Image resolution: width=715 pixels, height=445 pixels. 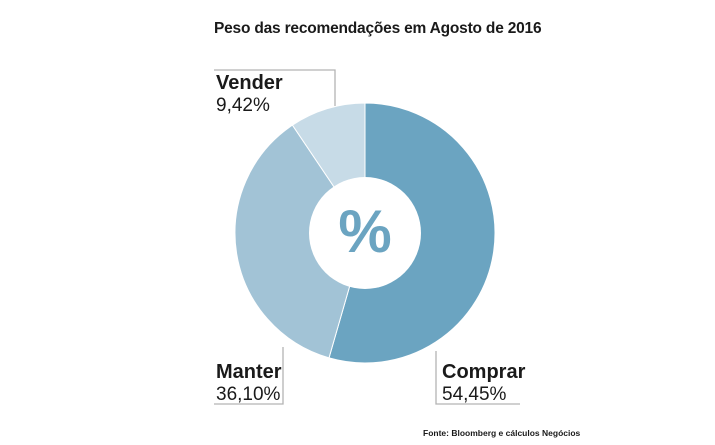 What do you see at coordinates (248, 394) in the screenshot?
I see `slice-value-manter: 36,10%` at bounding box center [248, 394].